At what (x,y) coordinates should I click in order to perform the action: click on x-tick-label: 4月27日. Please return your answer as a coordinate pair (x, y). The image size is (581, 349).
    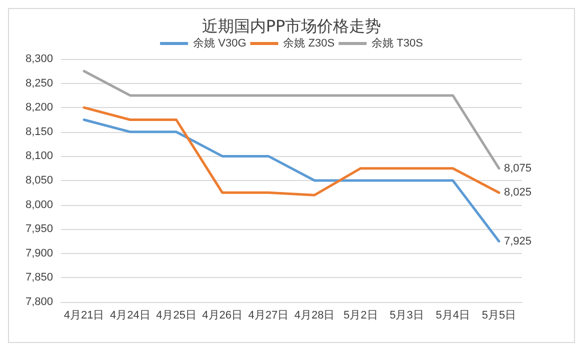
    Looking at the image, I should click on (268, 316).